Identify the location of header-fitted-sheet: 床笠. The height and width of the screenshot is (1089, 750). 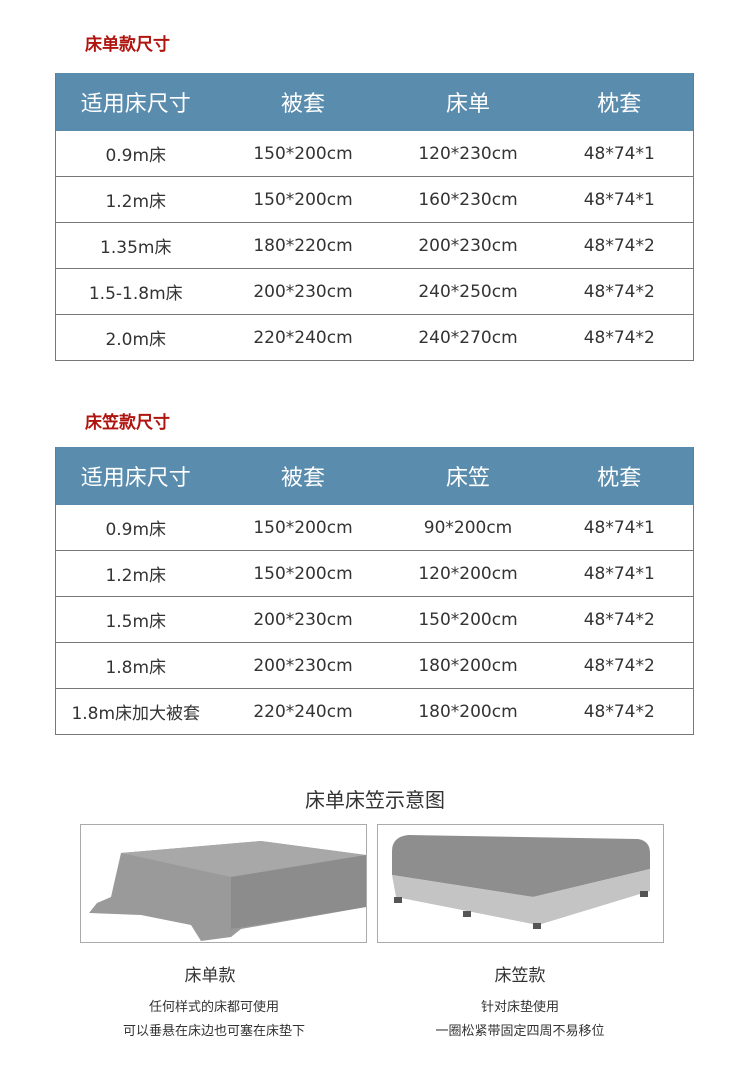
(468, 476).